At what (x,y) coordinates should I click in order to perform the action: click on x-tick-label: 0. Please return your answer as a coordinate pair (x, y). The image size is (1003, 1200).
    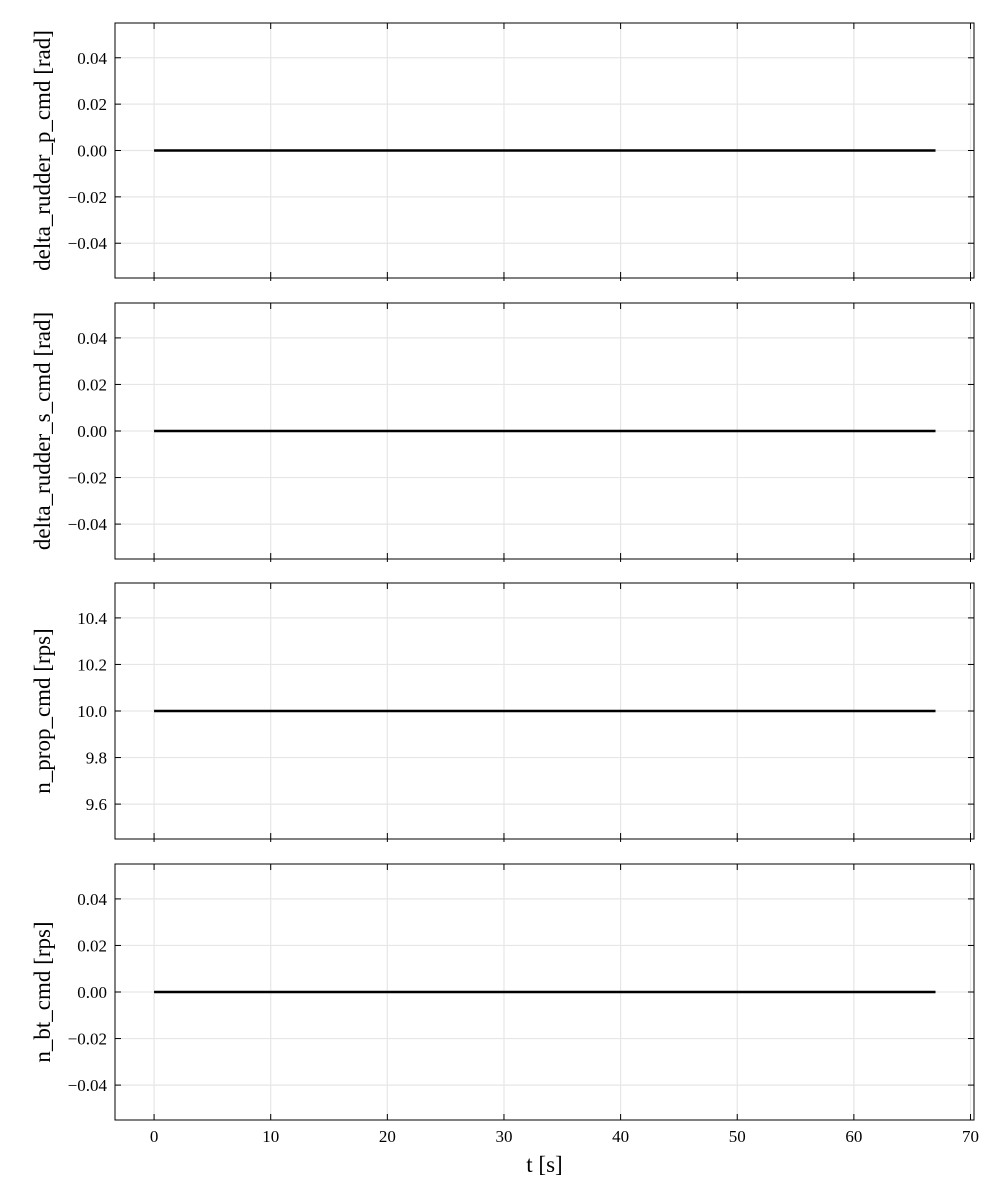
    Looking at the image, I should click on (154, 1136).